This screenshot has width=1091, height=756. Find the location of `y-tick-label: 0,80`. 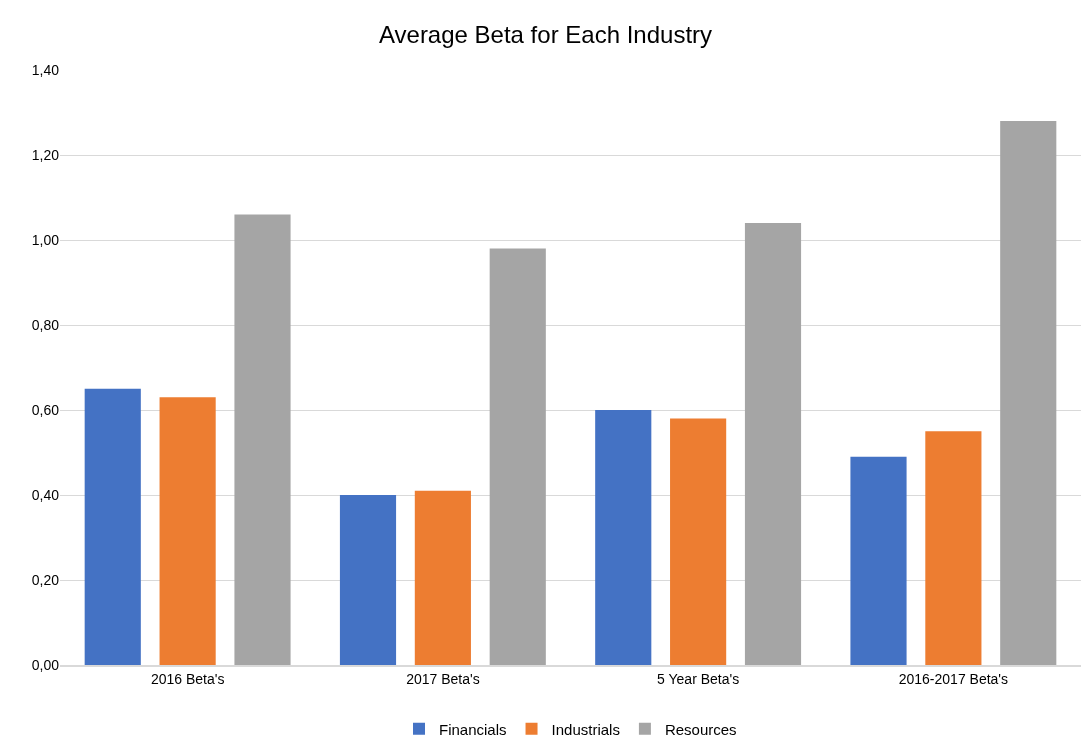

y-tick-label: 0,80 is located at coordinates (45, 324).